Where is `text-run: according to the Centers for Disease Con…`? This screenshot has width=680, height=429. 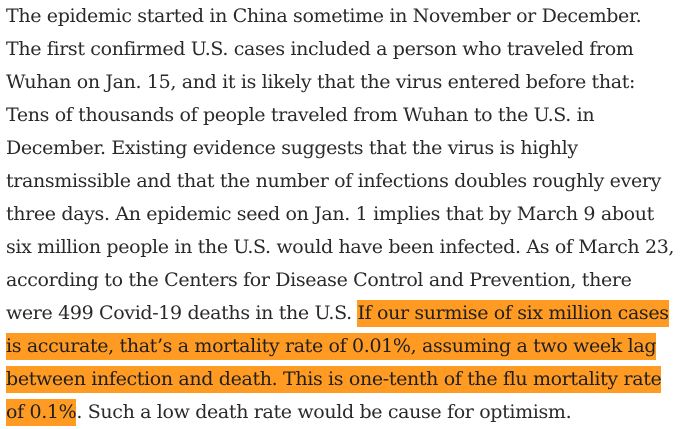 text-run: according to the Centers for Disease Con… is located at coordinates (319, 280).